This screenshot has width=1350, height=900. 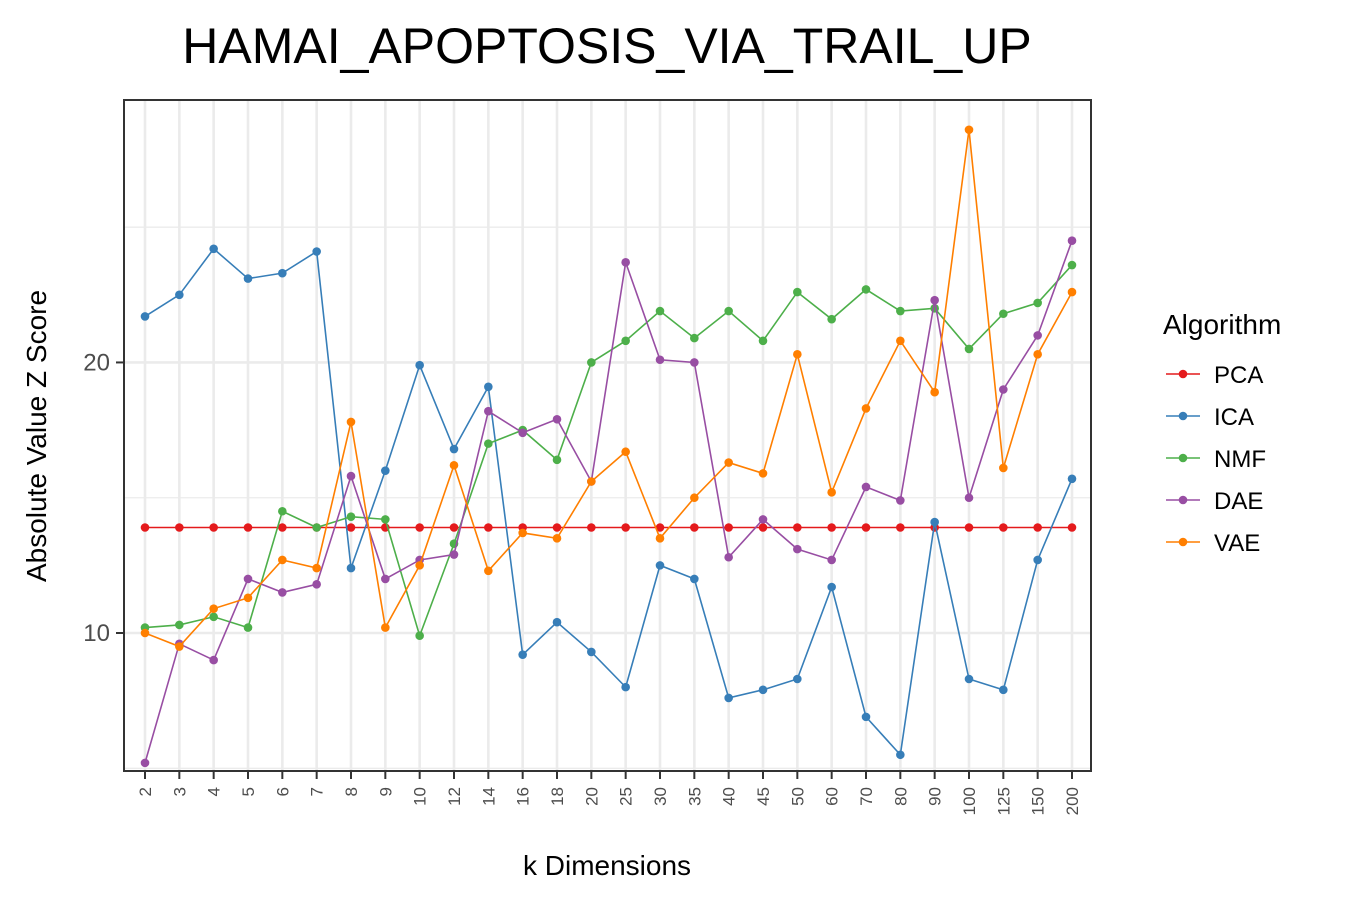 What do you see at coordinates (866, 796) in the screenshot?
I see `x-tick-label: 70` at bounding box center [866, 796].